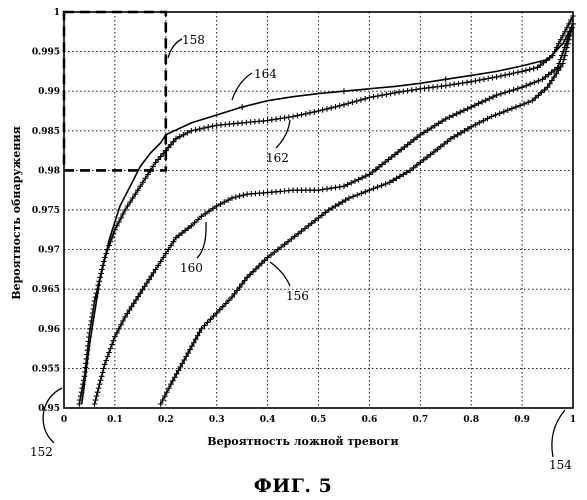  Describe the element at coordinates (46, 369) in the screenshot. I see `y-tick-label: 0.955` at that location.